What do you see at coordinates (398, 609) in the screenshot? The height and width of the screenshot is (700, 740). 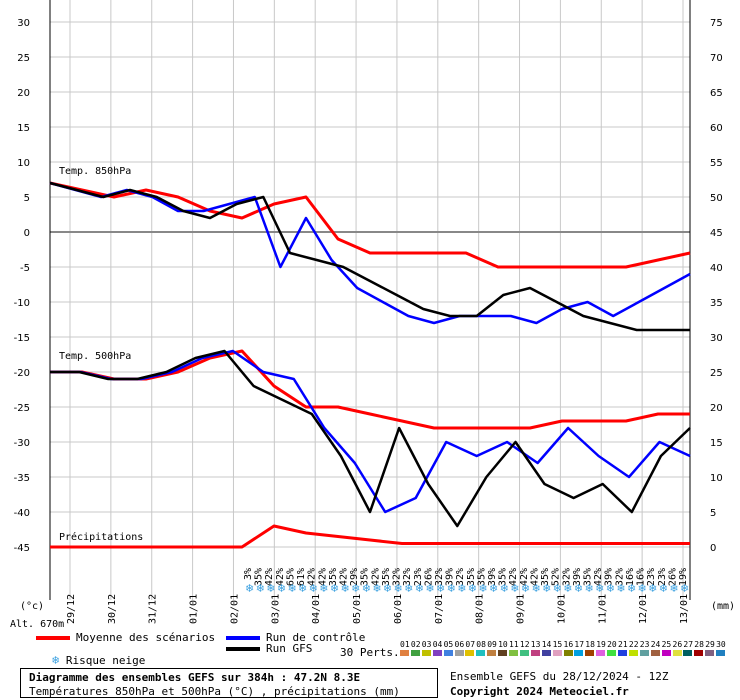 I see `x-tick-label: 06/01` at bounding box center [398, 609].